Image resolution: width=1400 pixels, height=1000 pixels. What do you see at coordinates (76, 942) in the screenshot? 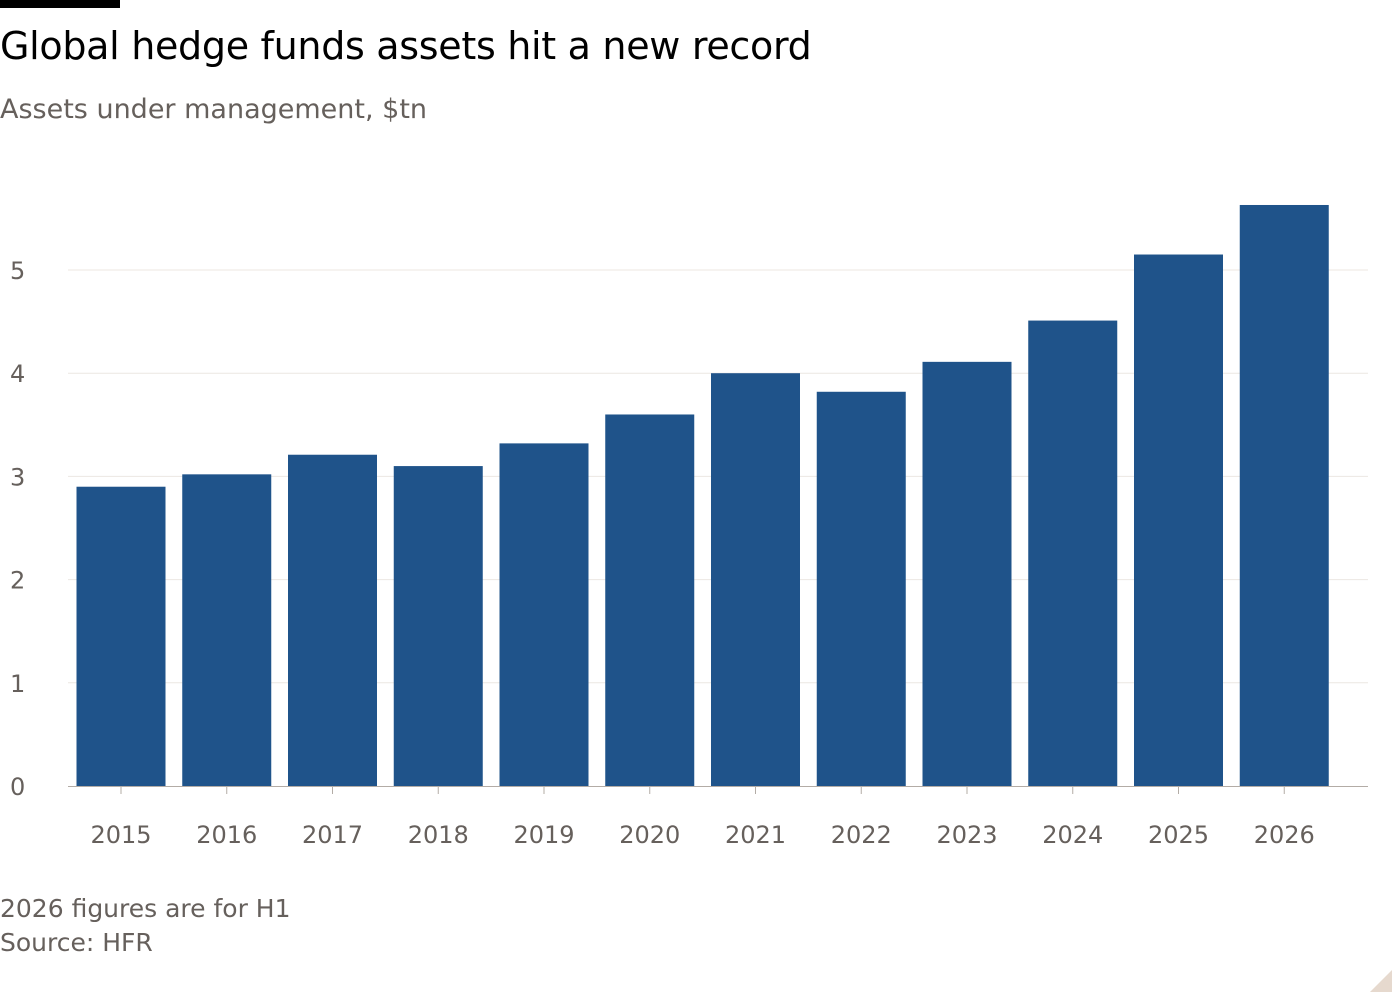
I see `source-note: Source: HFR` at bounding box center [76, 942].